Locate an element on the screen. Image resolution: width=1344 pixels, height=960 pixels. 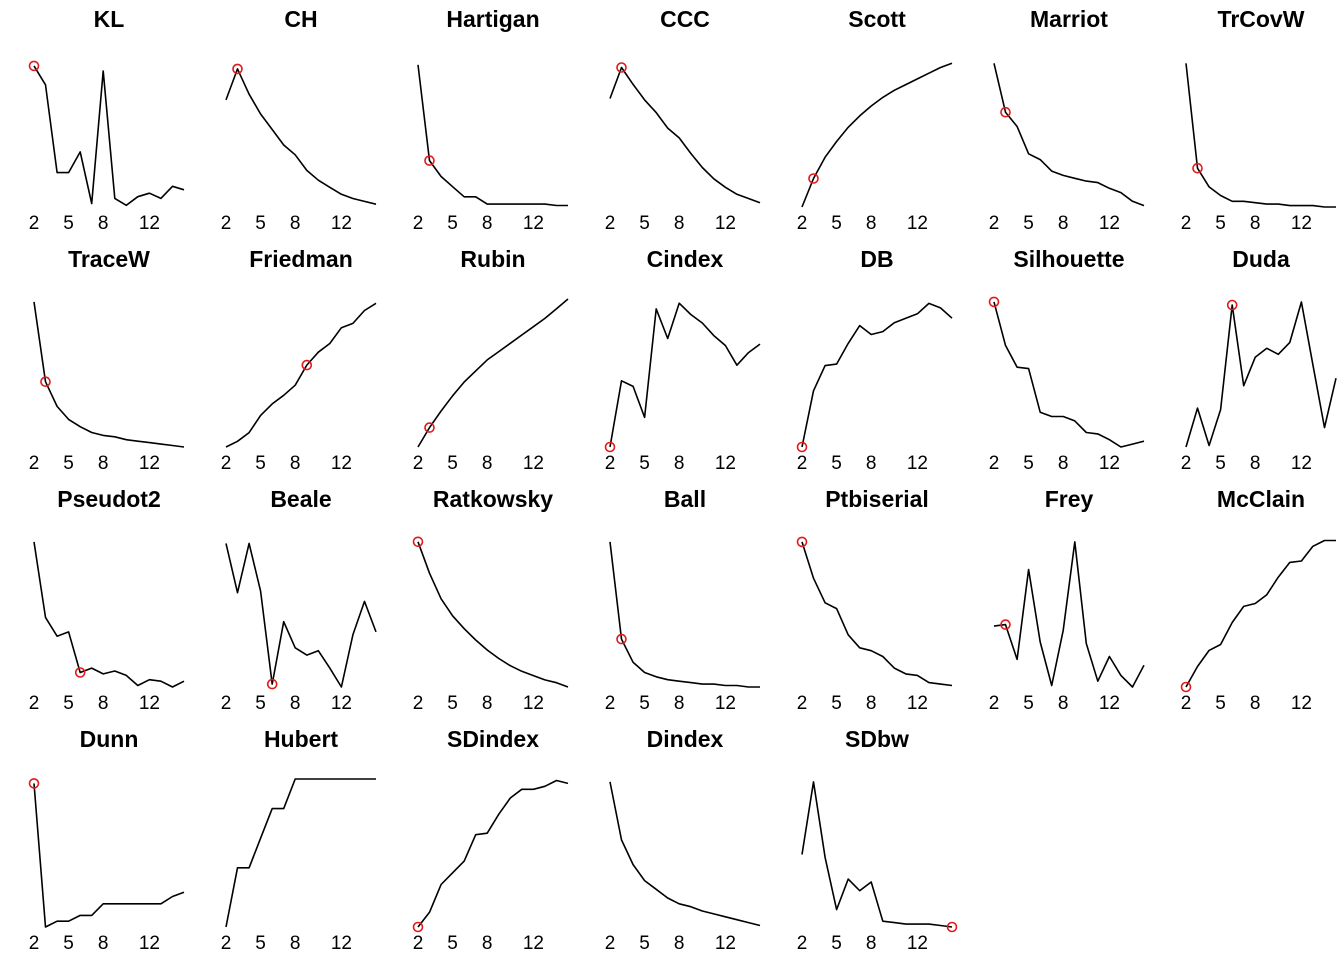
panel-title: Marriot is located at coordinates (1069, 19).